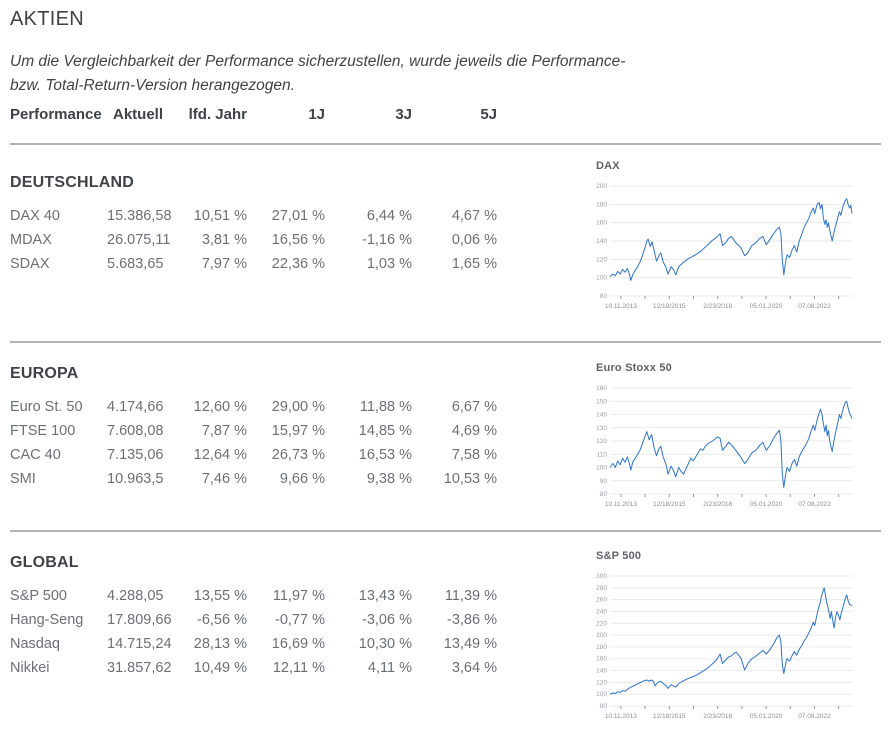 This screenshot has height=734, width=889. What do you see at coordinates (601, 576) in the screenshot?
I see `y-axis-tick-label: 300` at bounding box center [601, 576].